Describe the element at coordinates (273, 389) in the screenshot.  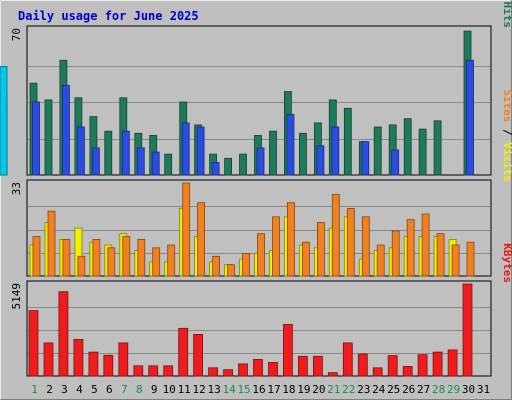
I see `x-tick-label-day-17: 17` at that location.